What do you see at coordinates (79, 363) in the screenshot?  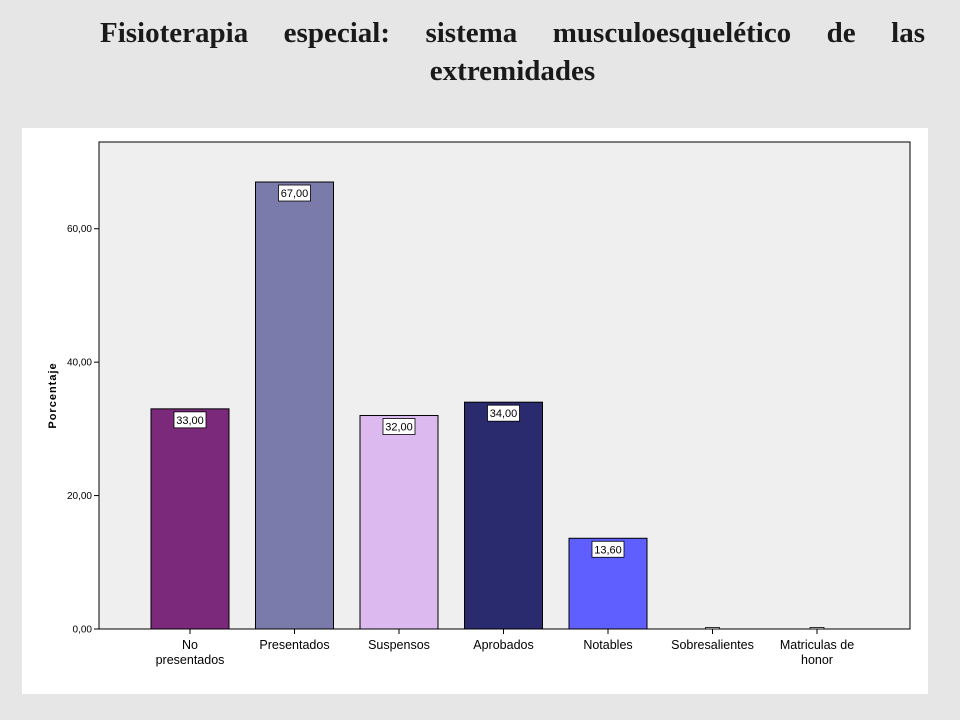 I see `y-tick-label: 40,00` at bounding box center [79, 363].